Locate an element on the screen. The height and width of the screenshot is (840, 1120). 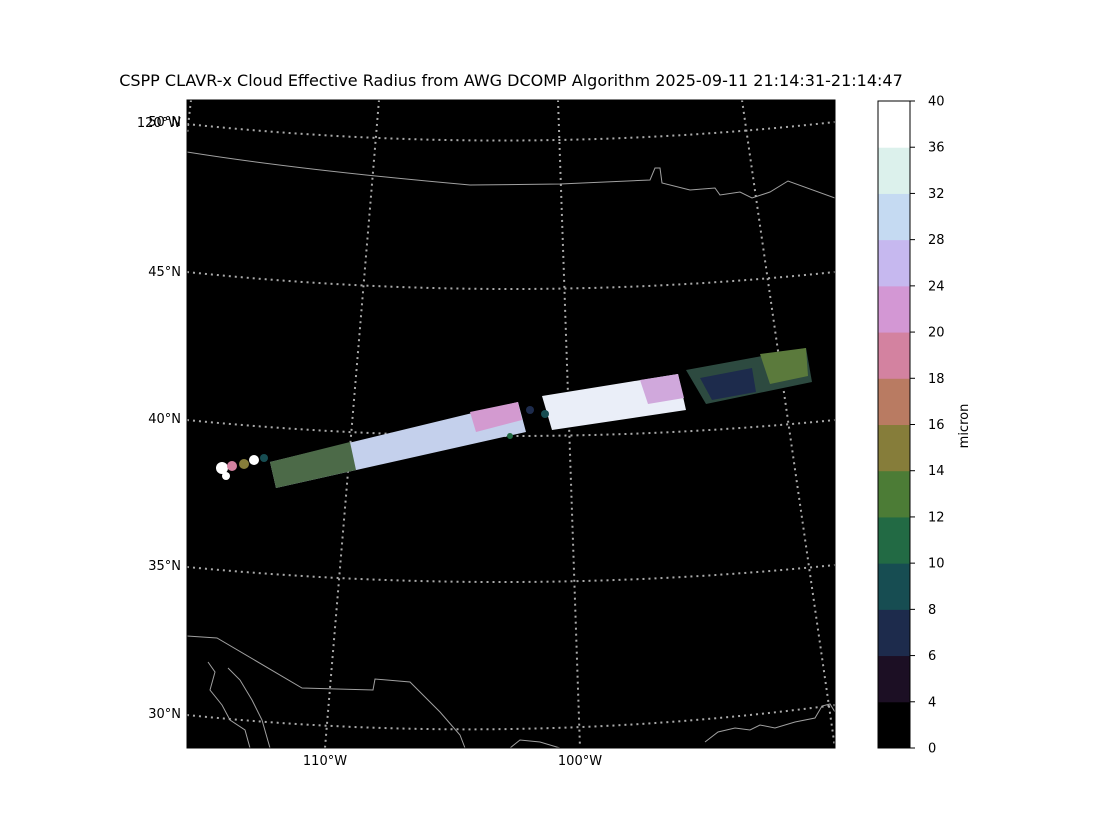
longitude-labels: 110°W 100°W is located at coordinates (452, 761).